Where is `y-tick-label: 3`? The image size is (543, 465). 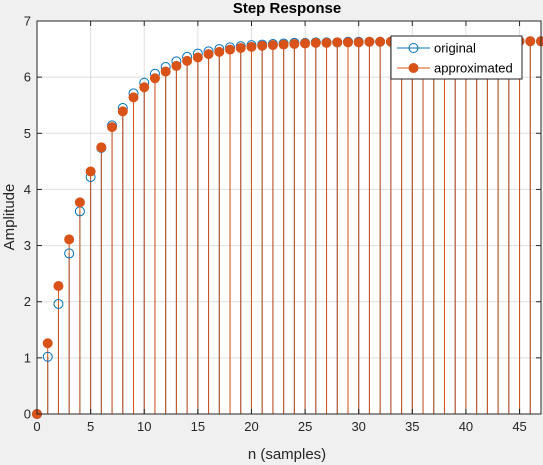
y-tick-label: 3 is located at coordinates (27, 245).